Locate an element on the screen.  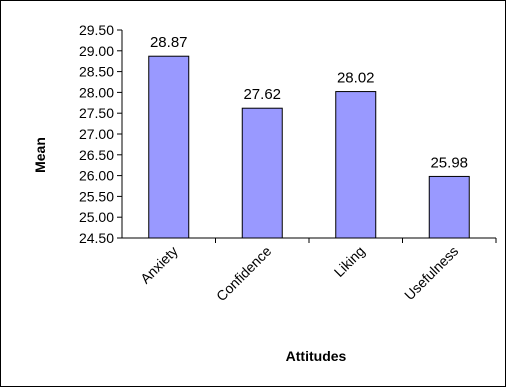
bar-anxiety is located at coordinates (169, 147).